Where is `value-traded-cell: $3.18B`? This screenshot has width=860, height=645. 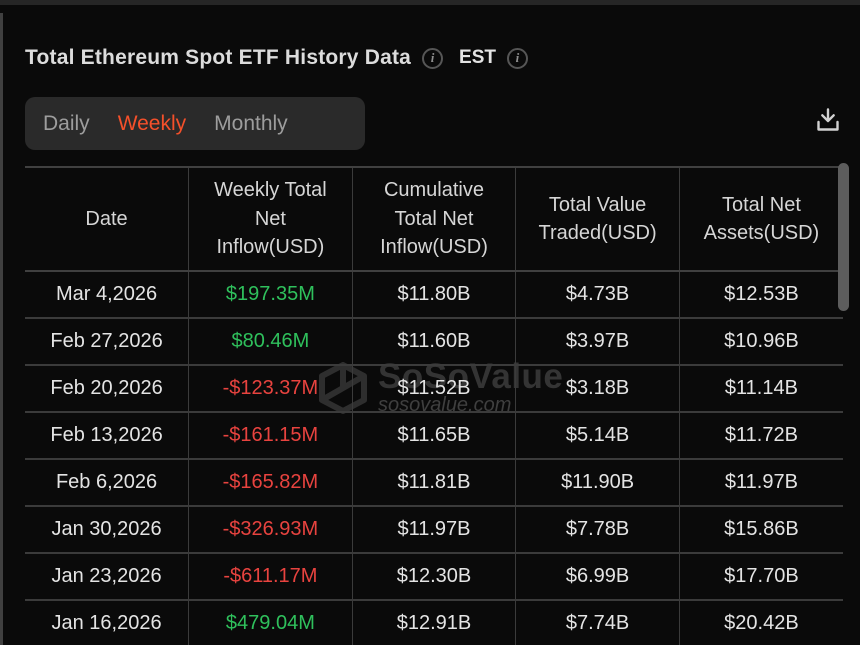 value-traded-cell: $3.18B is located at coordinates (597, 389).